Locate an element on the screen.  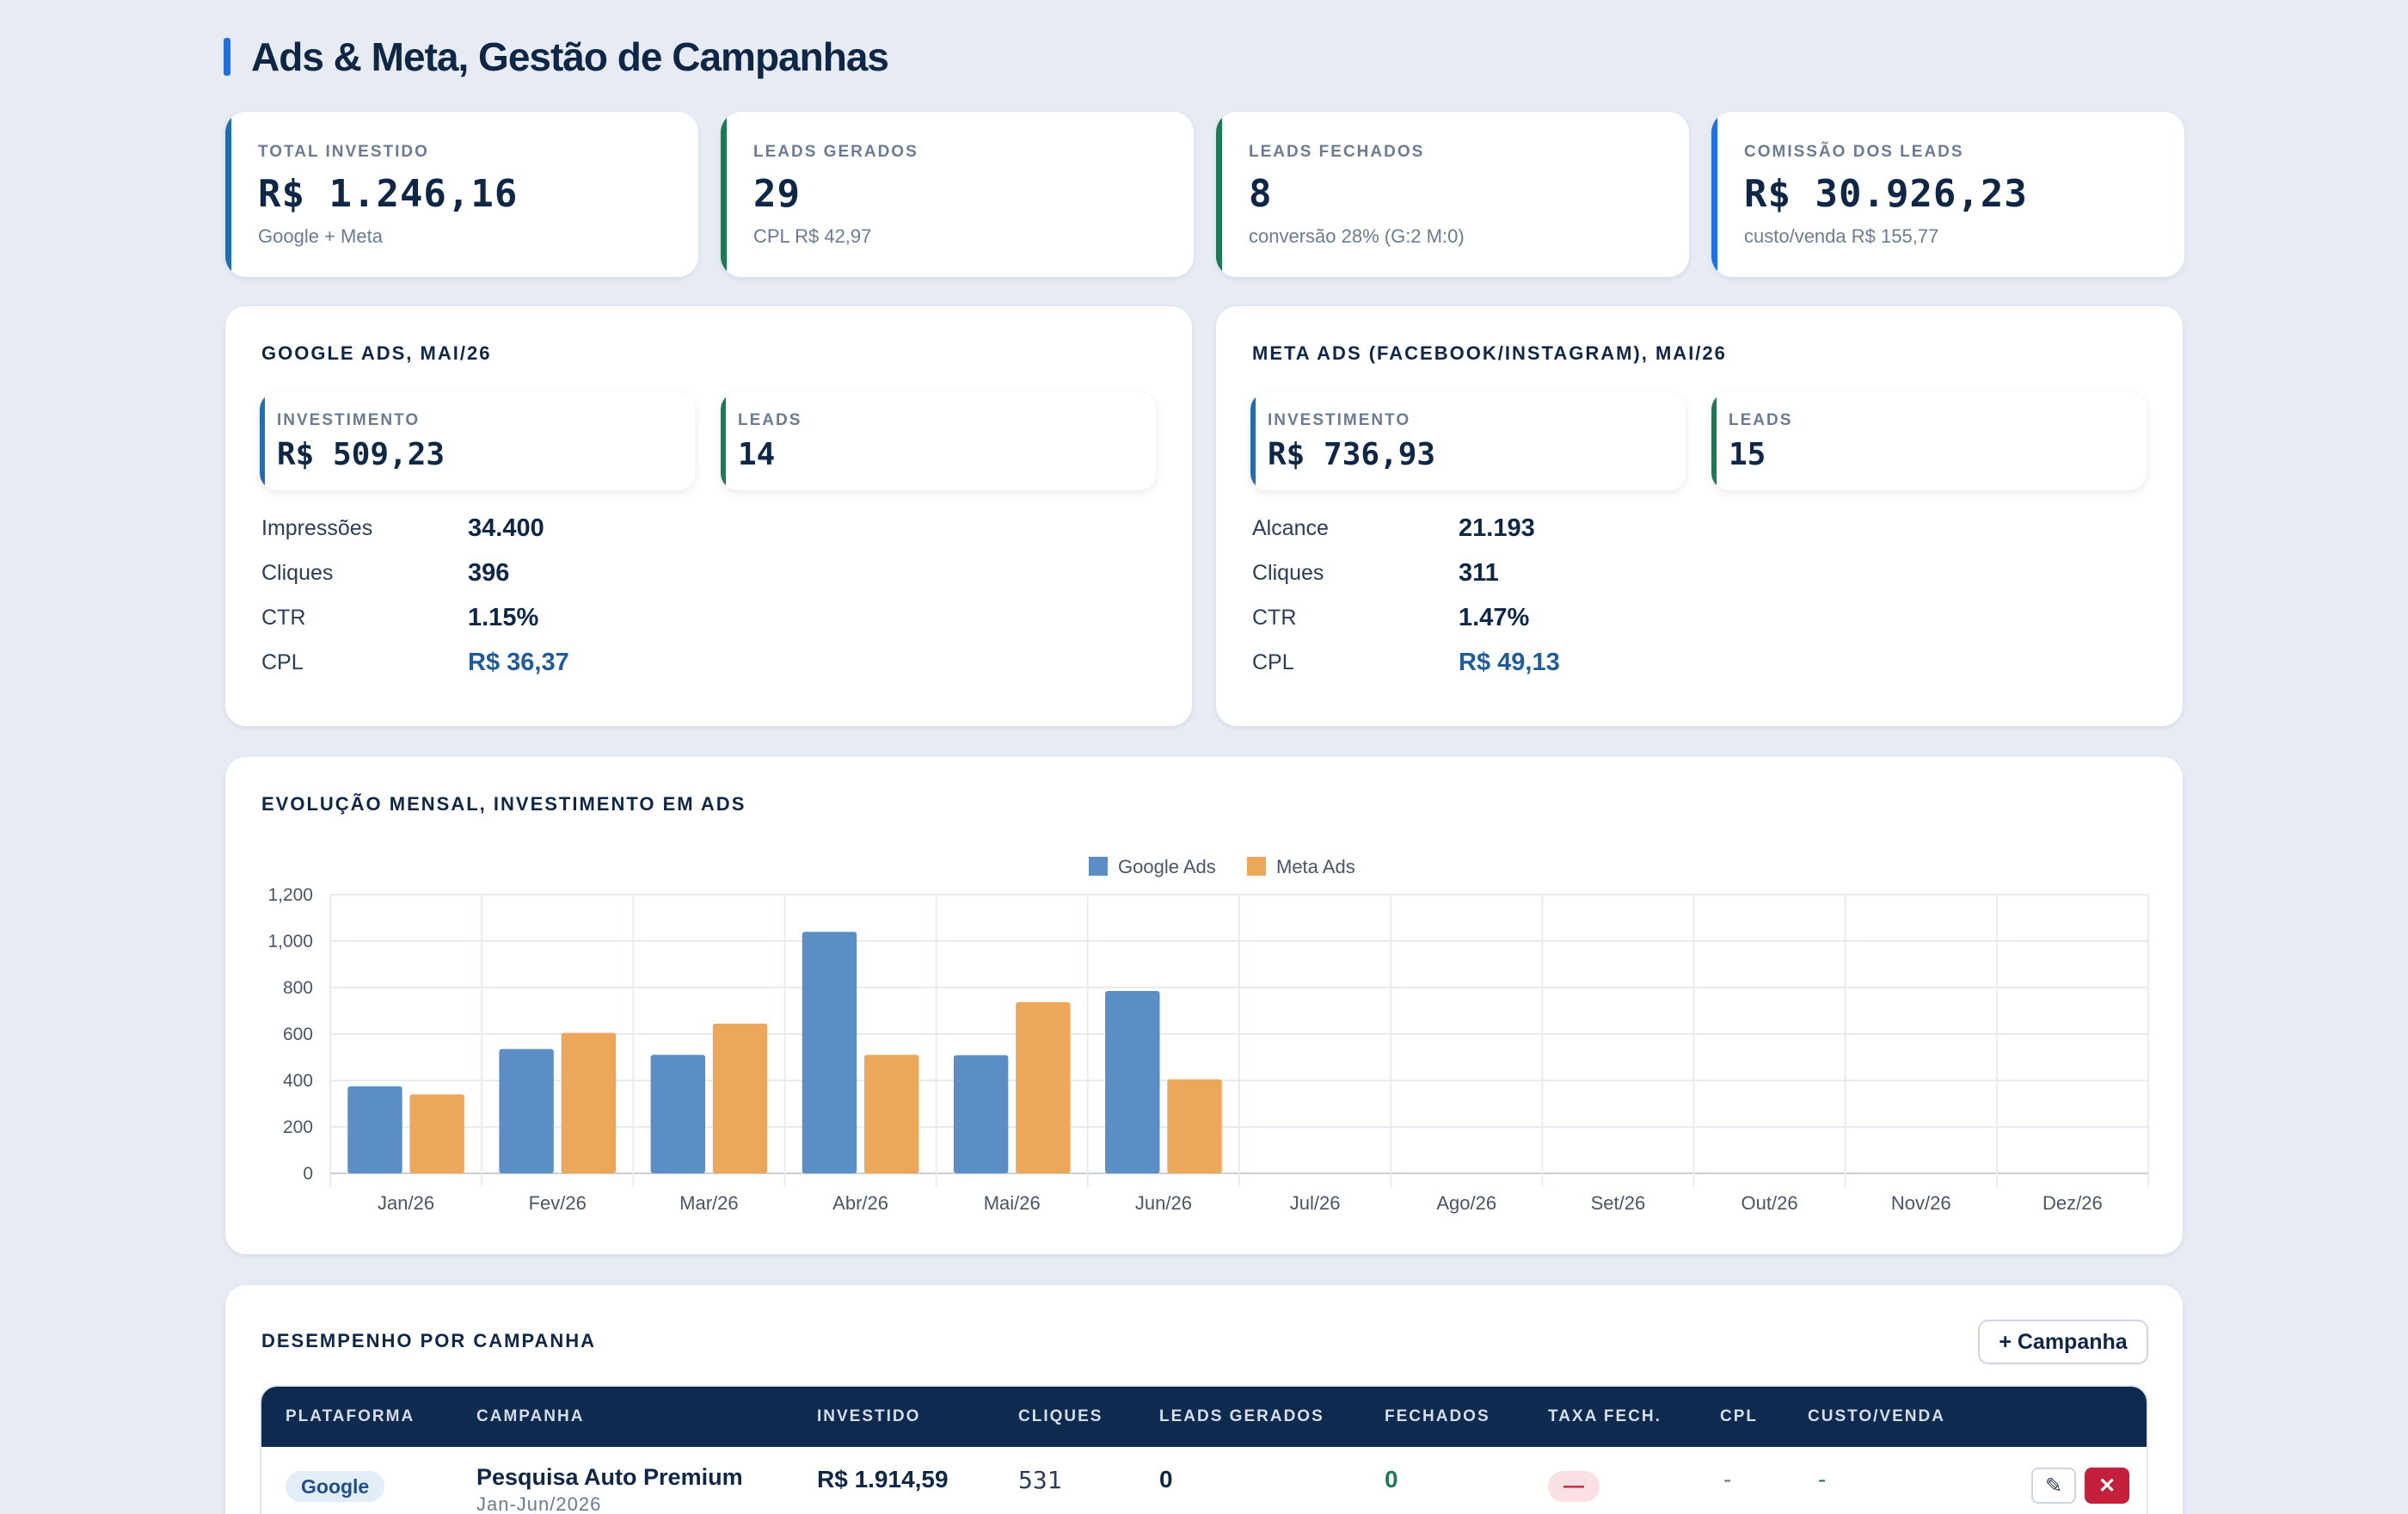
google-investment-card: INVESTIMENTO R$ 509,23 is located at coordinates (478, 441).